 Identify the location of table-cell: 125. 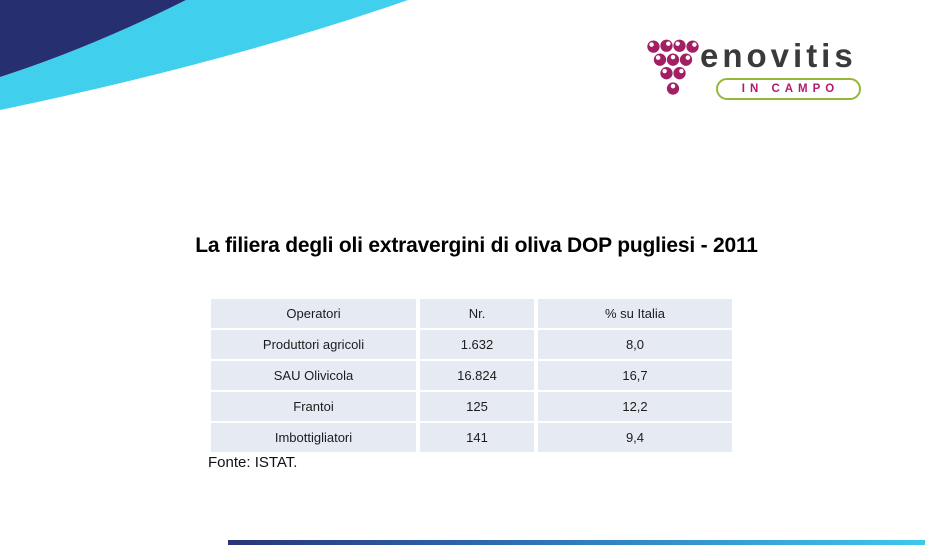
(477, 406).